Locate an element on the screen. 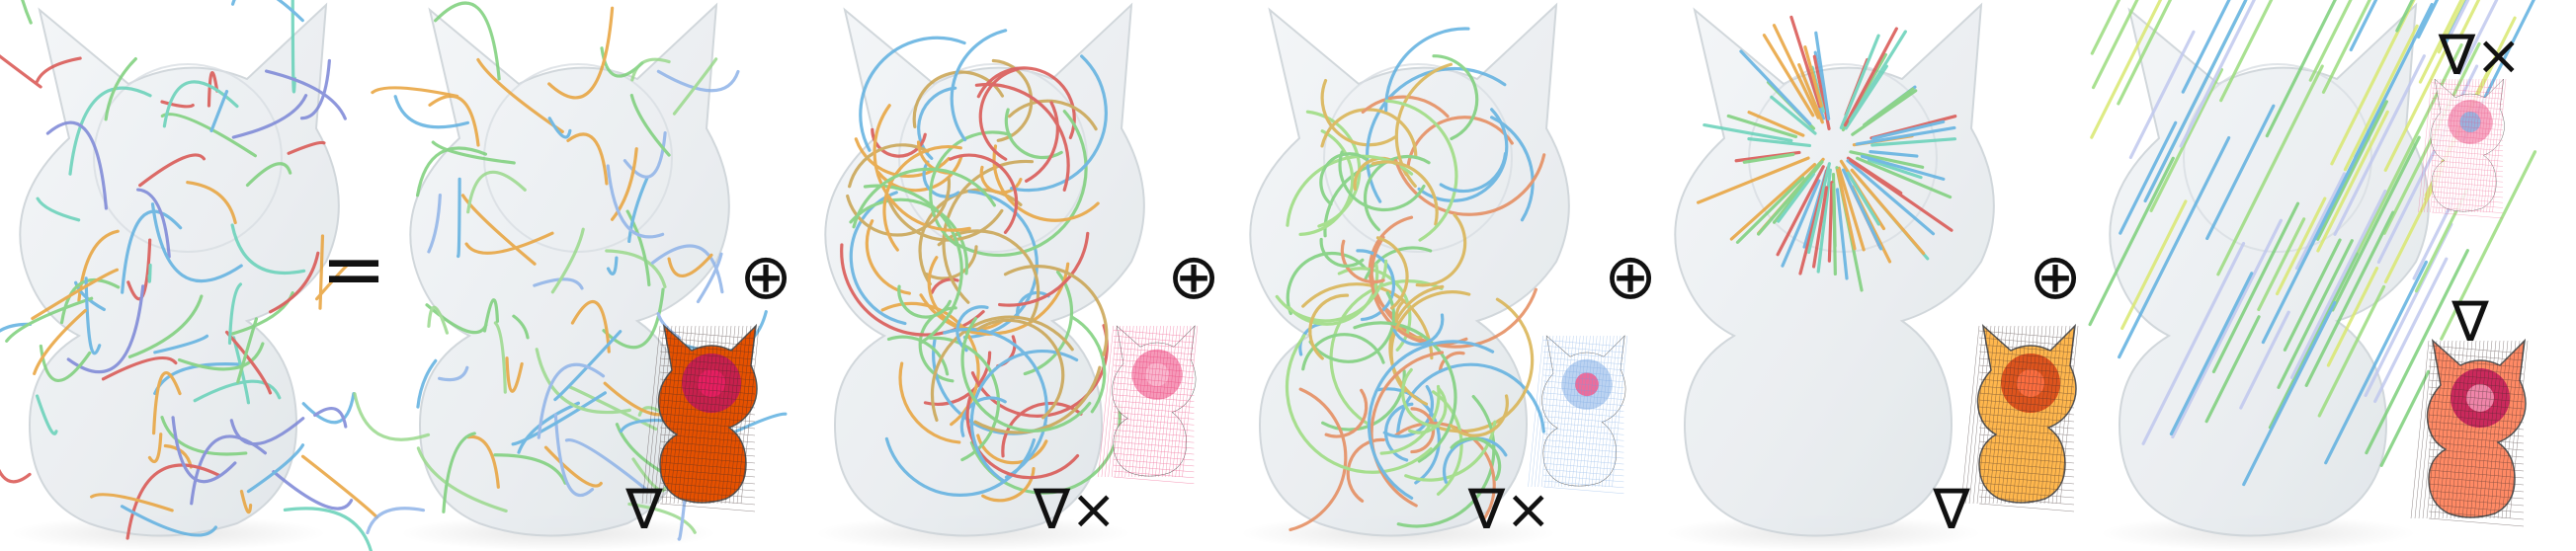 This screenshot has height=551, width=2576. glass-cat-body is located at coordinates (2269, 270).